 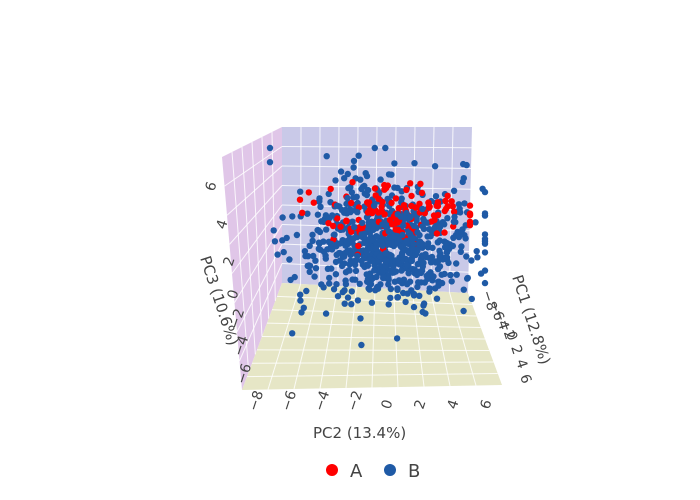 What do you see at coordinates (390, 470) in the screenshot?
I see `legend-marker-b` at bounding box center [390, 470].